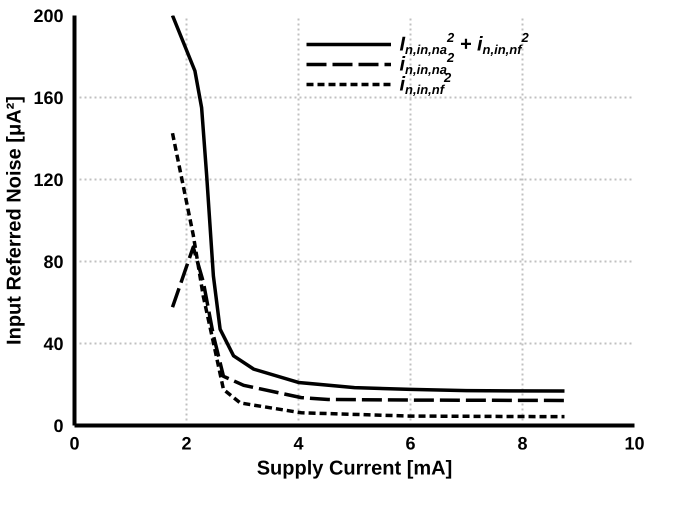 Image resolution: width=691 pixels, height=520 pixels. Describe the element at coordinates (53, 344) in the screenshot. I see `y-tick-label: 40` at that location.